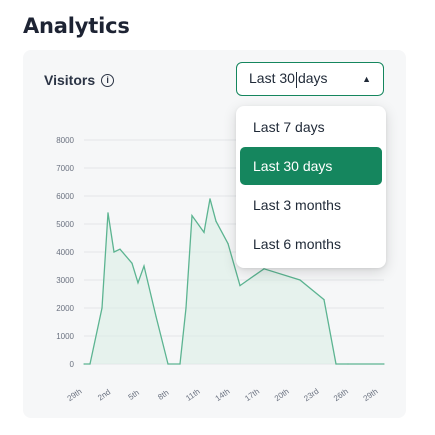 The height and width of the screenshot is (435, 435). Describe the element at coordinates (65, 168) in the screenshot. I see `y-tick-label: 7000` at that location.